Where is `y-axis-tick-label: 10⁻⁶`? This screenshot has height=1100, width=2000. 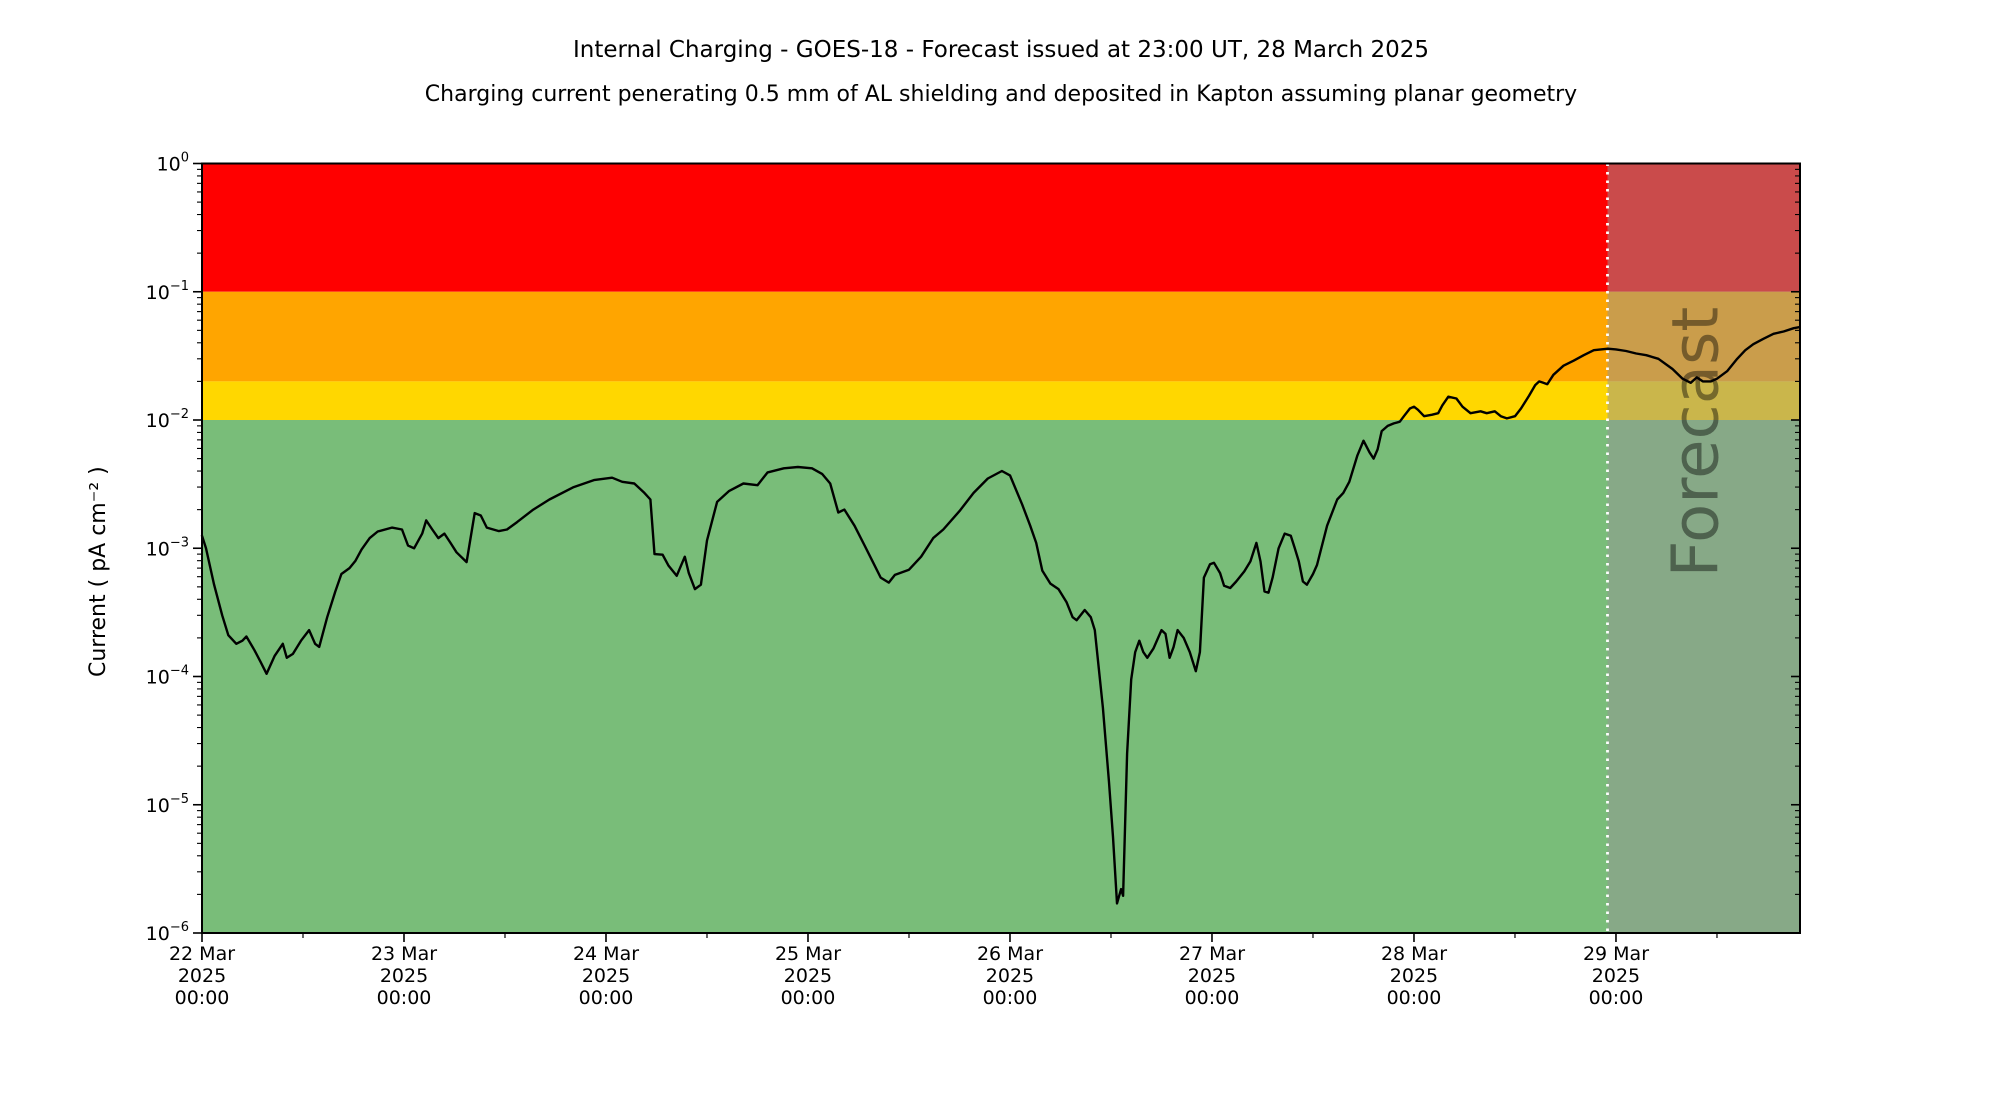 y-axis-tick-label: 10⁻⁶ is located at coordinates (167, 932).